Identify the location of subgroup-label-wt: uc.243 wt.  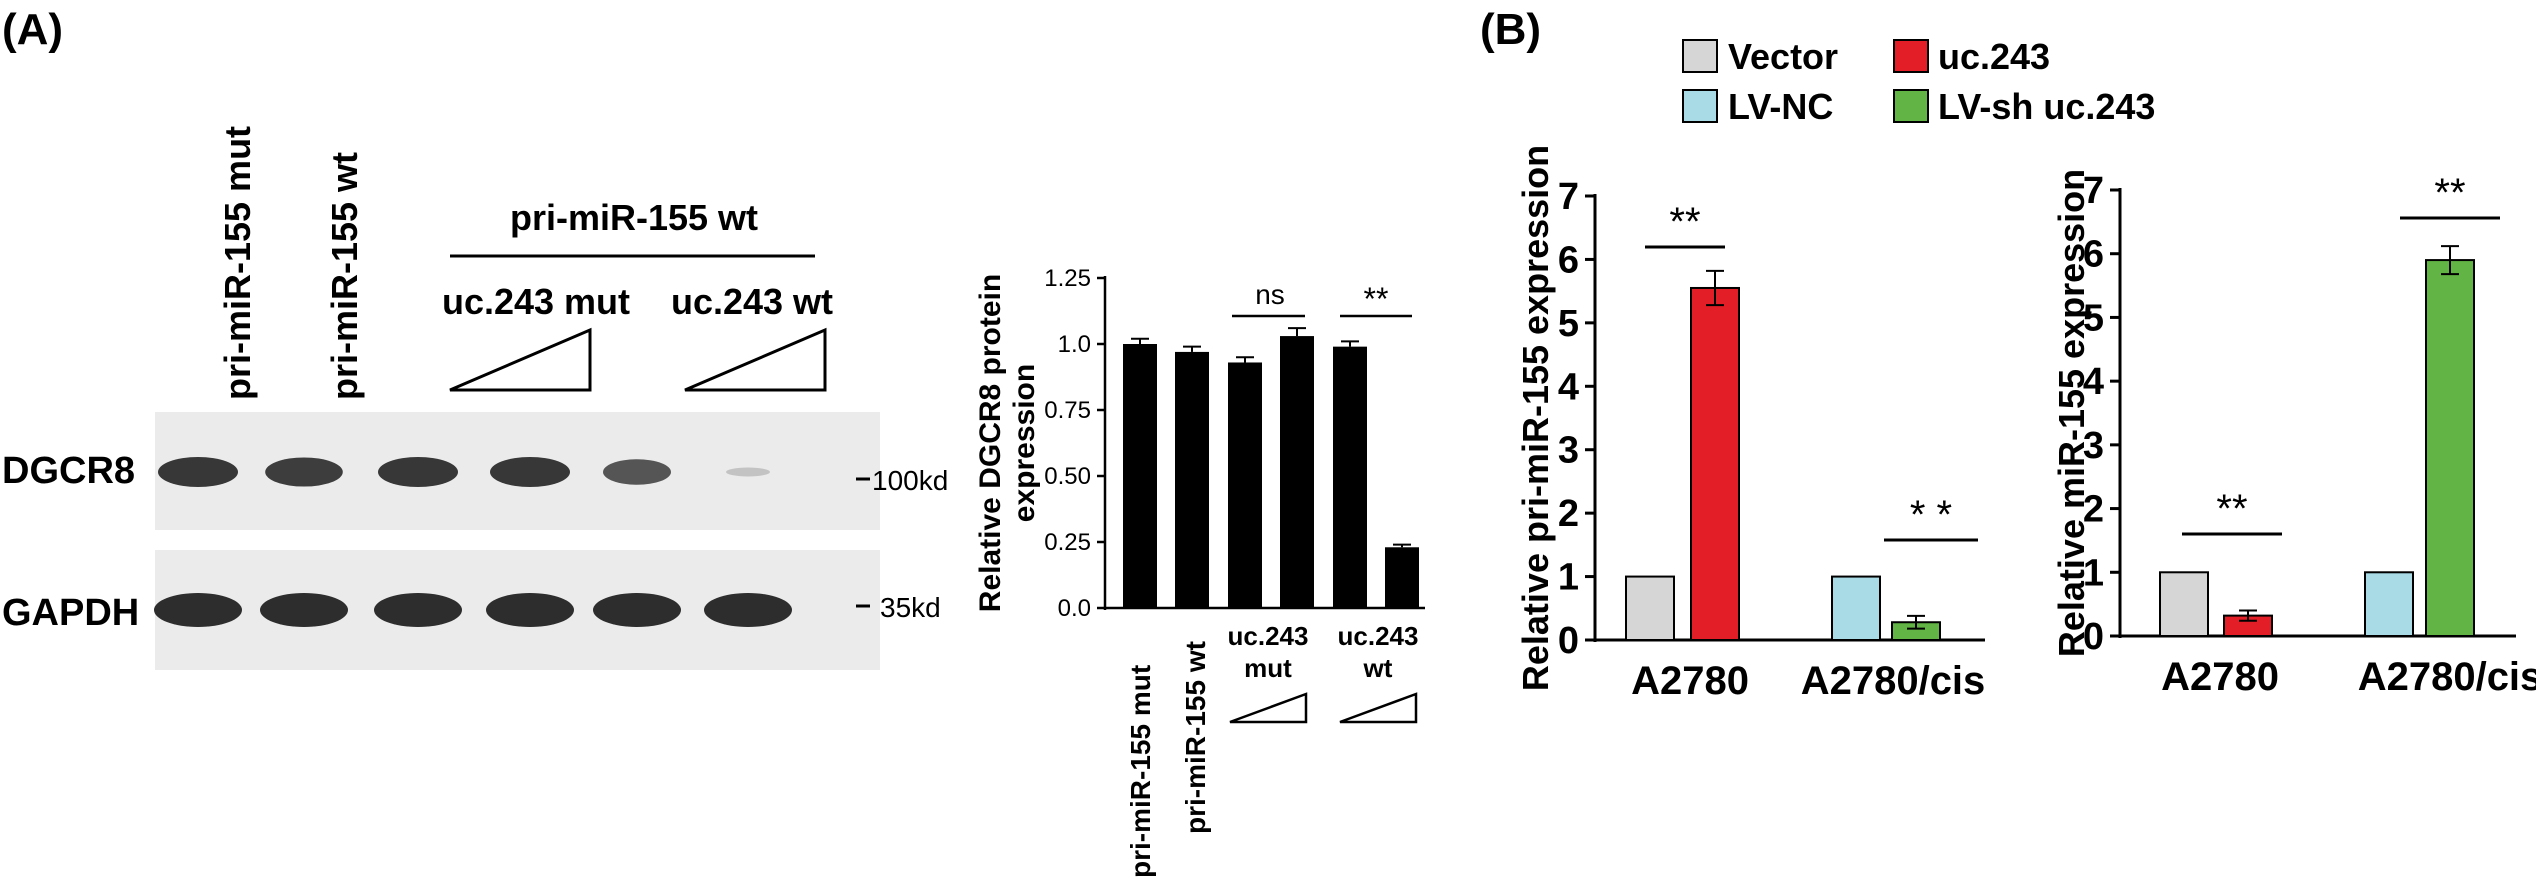
(752, 301).